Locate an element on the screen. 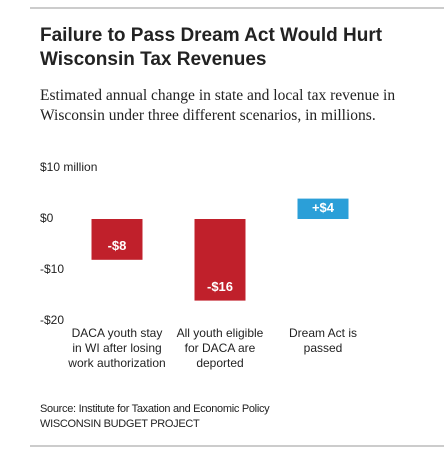 Image resolution: width=444 pixels, height=452 pixels. y-tick-label: -$20 is located at coordinates (52, 320).